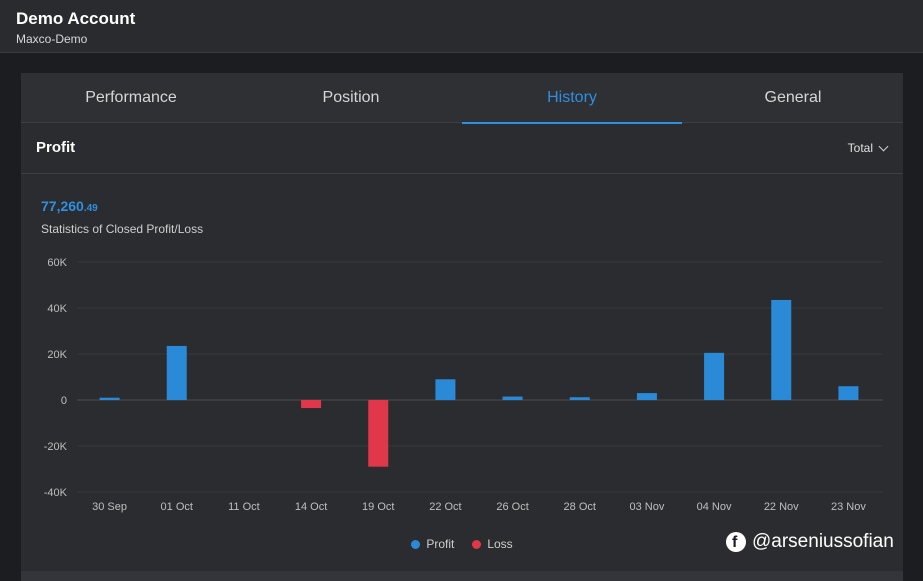 This screenshot has height=581, width=923. Describe the element at coordinates (445, 507) in the screenshot. I see `x-tick-label: 22 Oct` at that location.